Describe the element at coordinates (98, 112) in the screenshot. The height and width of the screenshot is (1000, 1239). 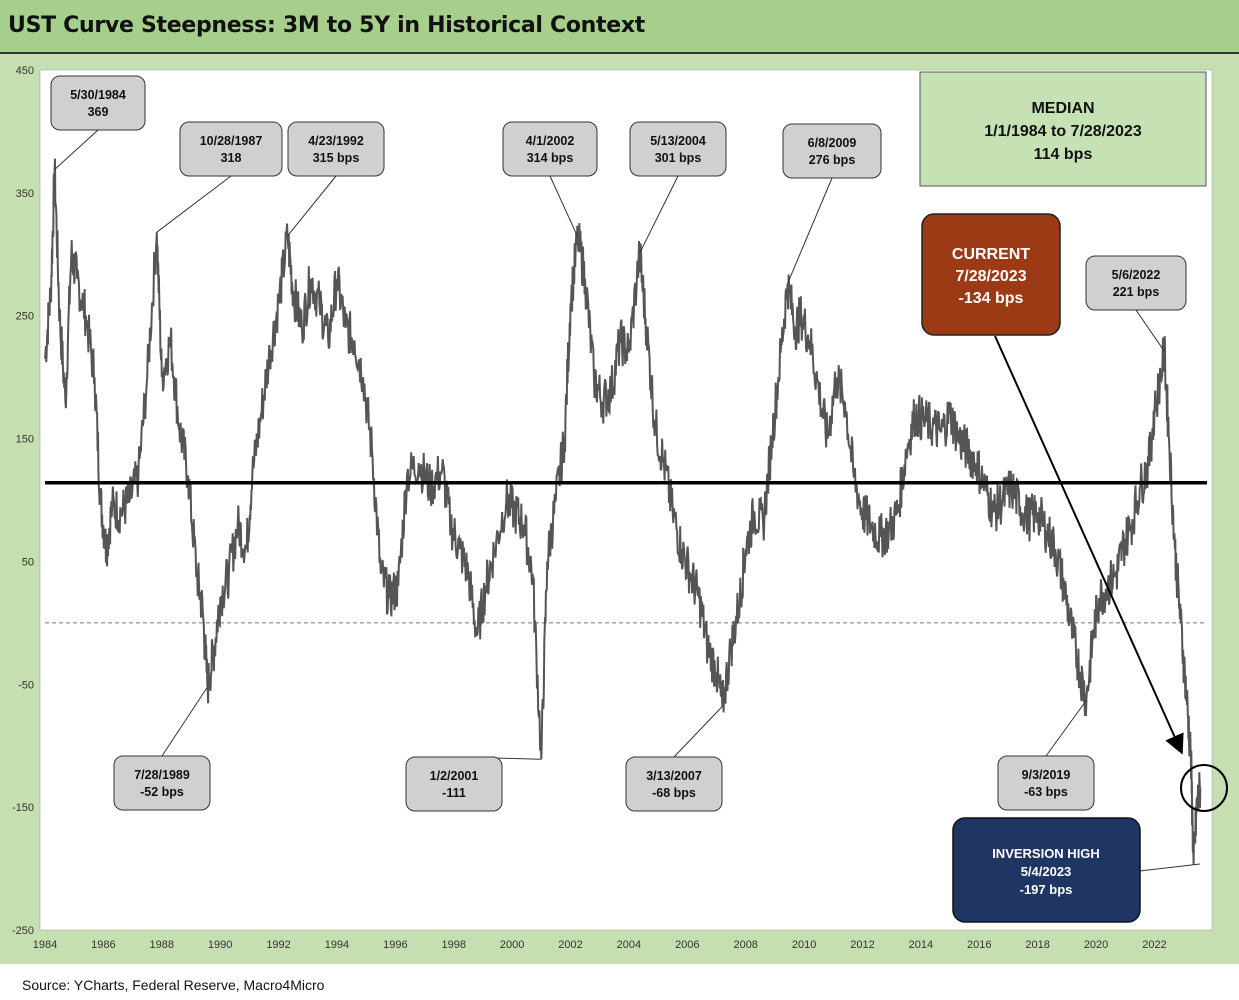
I see `callout-value: 369` at that location.